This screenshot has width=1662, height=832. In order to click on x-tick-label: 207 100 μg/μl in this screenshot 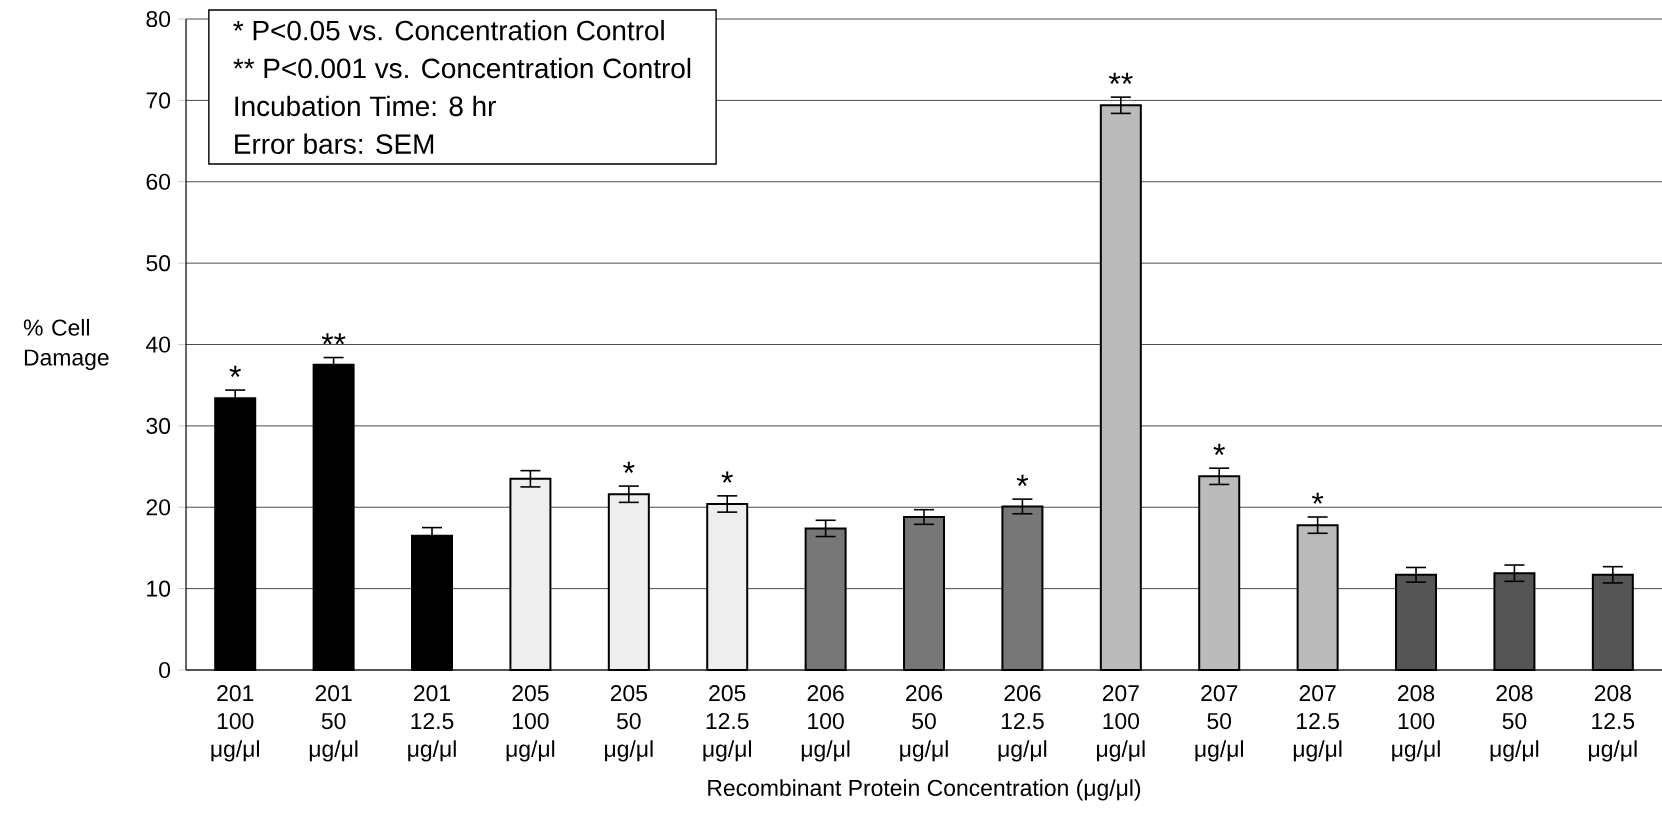, I will do `click(1121, 723)`.